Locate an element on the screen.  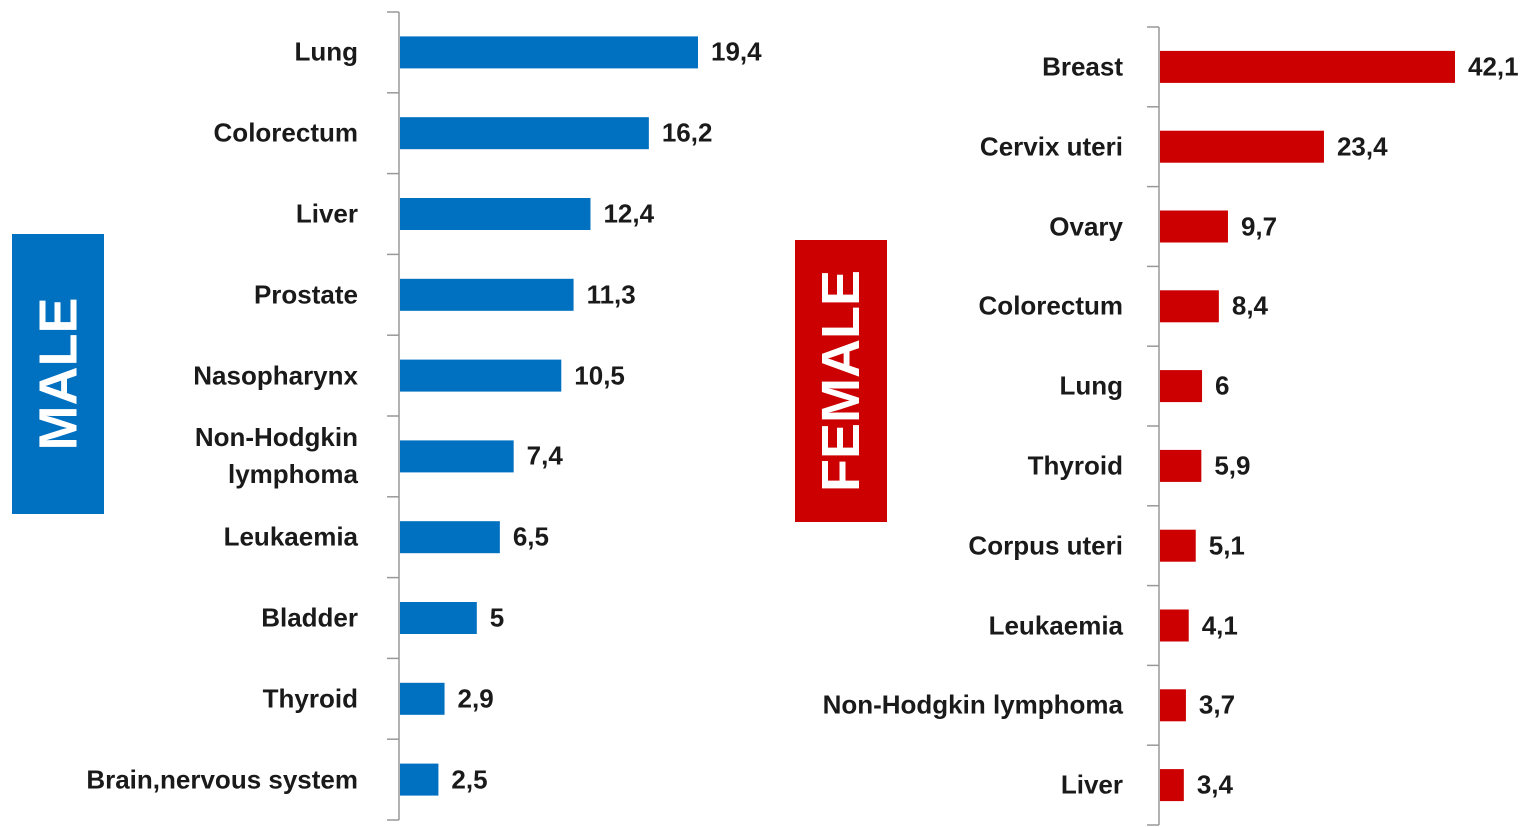
series-box: FEMALE is located at coordinates (841, 381).